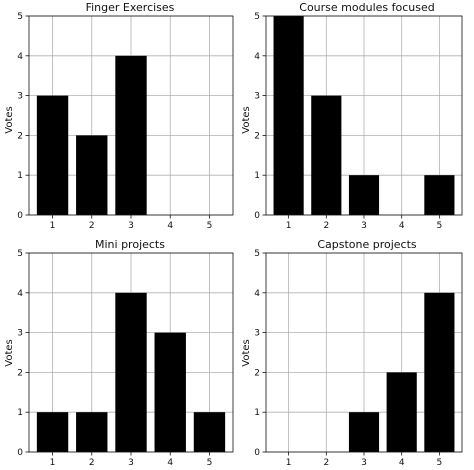 Image resolution: width=474 pixels, height=470 pixels. I want to click on chart-title: Capstone projects, so click(367, 244).